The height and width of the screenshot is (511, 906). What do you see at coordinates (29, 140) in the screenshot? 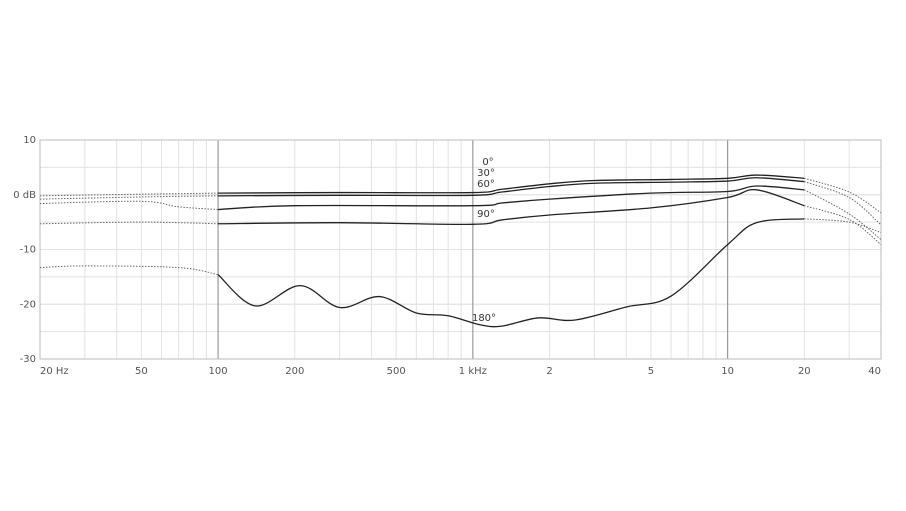
I see `y-tick-label: 10` at bounding box center [29, 140].